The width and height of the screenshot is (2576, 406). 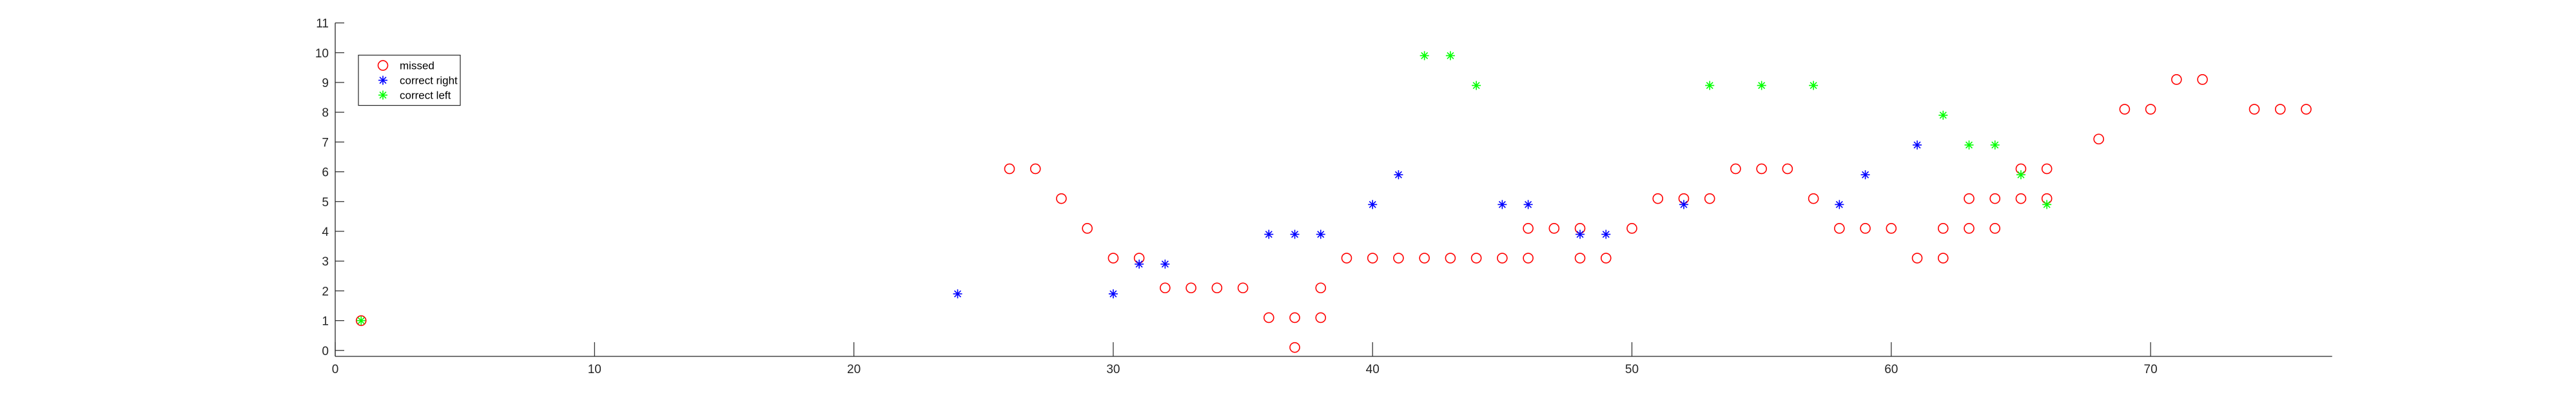 What do you see at coordinates (326, 83) in the screenshot?
I see `y-tick-label: 9` at bounding box center [326, 83].